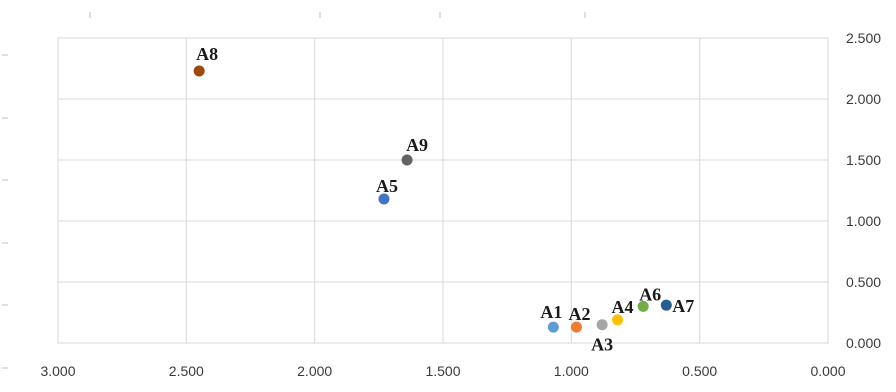 This screenshot has height=392, width=896. What do you see at coordinates (863, 99) in the screenshot?
I see `y-tick-label: 2.000` at bounding box center [863, 99].